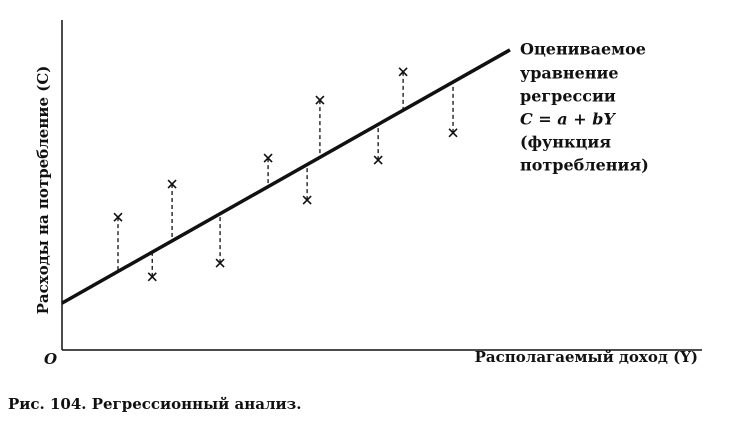  What do you see at coordinates (568, 96) in the screenshot?
I see `annotation-line: регрессии` at bounding box center [568, 96].